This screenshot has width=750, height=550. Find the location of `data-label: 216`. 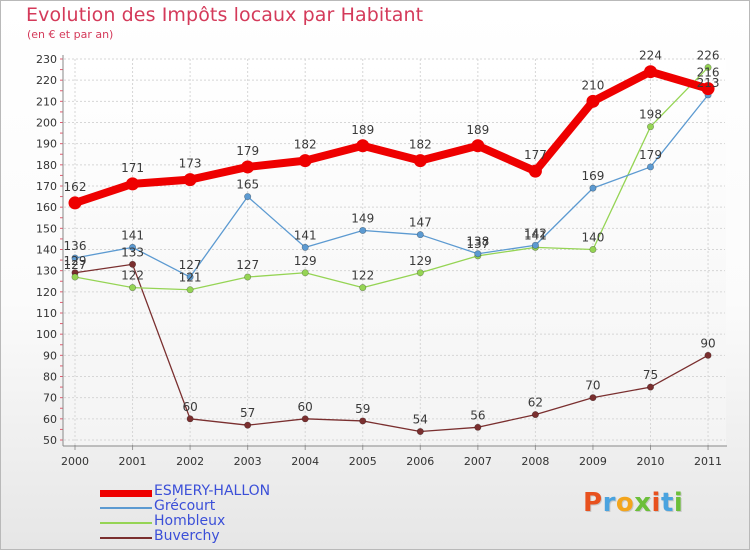

data-label: 216 is located at coordinates (708, 73).